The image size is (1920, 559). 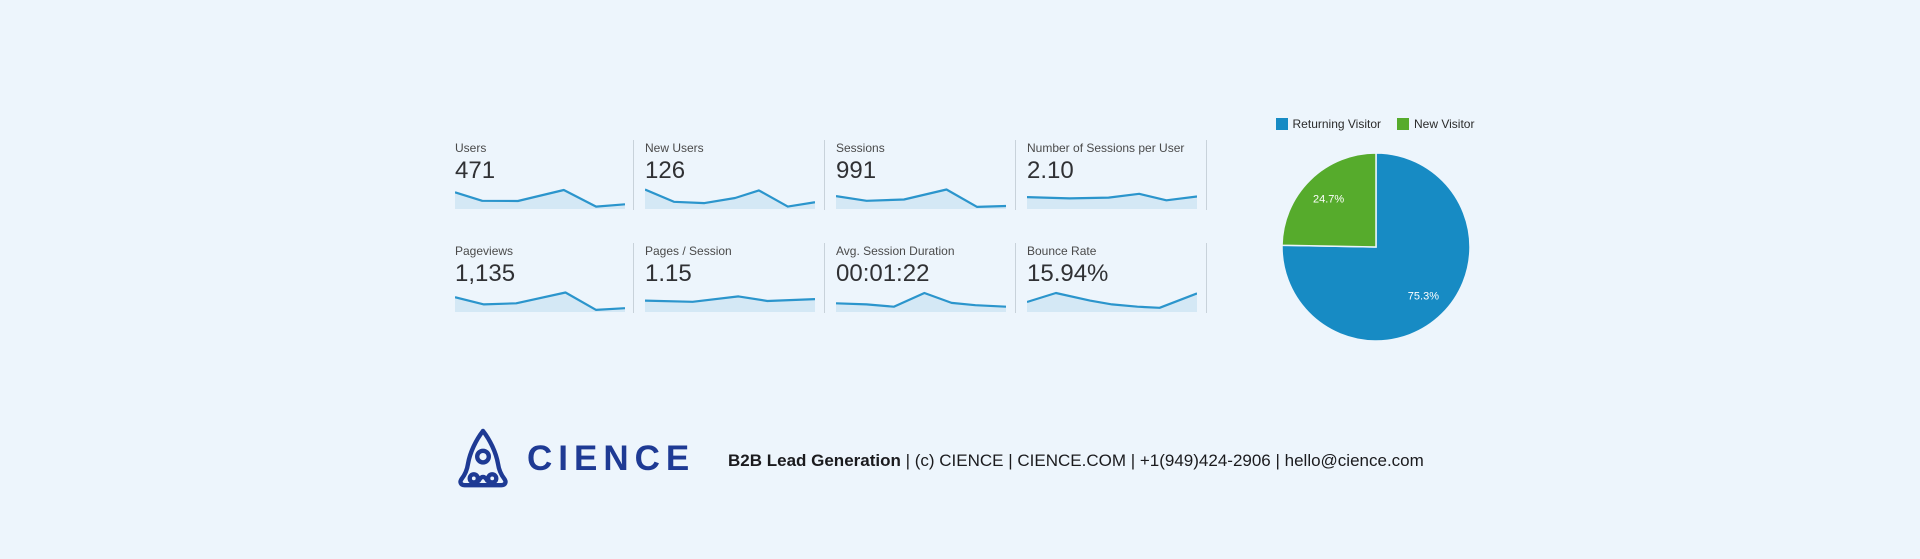 What do you see at coordinates (485, 273) in the screenshot?
I see `metric-value: 1,135` at bounding box center [485, 273].